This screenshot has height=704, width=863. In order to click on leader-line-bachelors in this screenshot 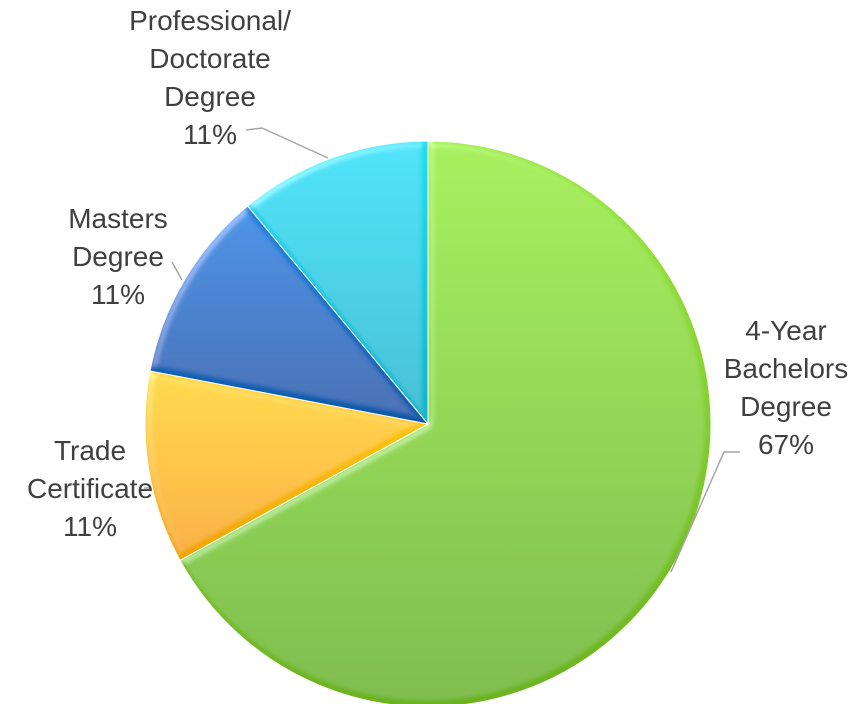, I will do `click(705, 512)`.